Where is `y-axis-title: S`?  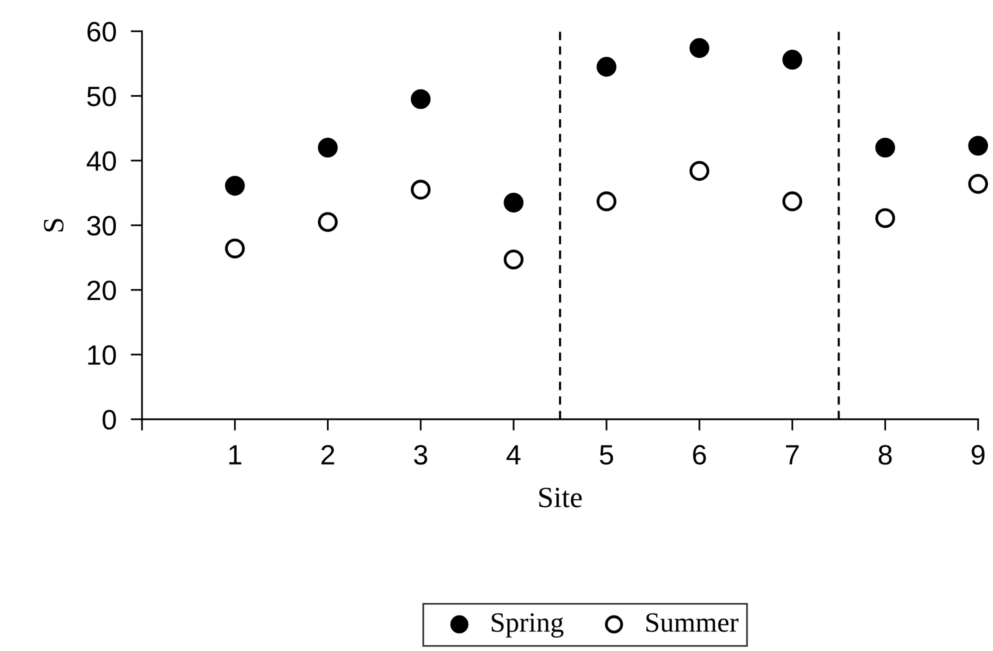 y-axis-title: S is located at coordinates (54, 225).